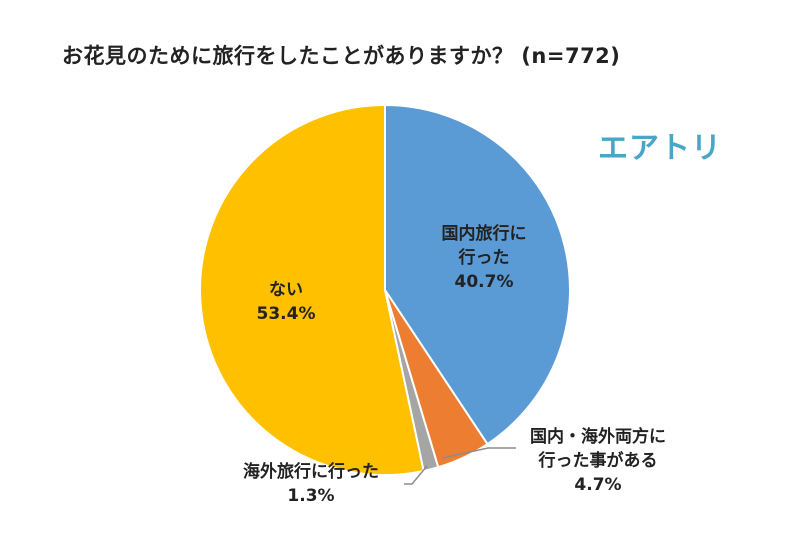  What do you see at coordinates (598, 485) in the screenshot?
I see `slice-label-1-line-2: 4.7%` at bounding box center [598, 485].